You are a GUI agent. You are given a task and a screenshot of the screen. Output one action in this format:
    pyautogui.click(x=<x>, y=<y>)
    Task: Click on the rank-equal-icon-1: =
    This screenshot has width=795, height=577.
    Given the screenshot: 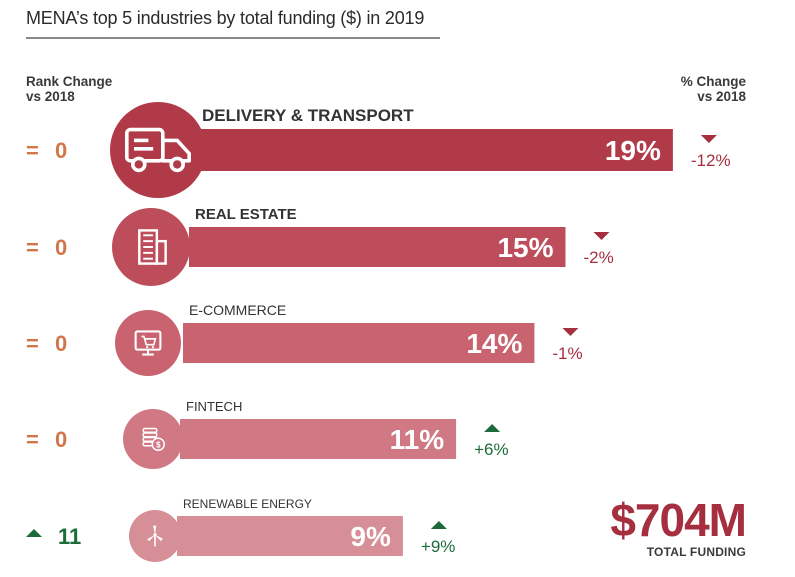 What is the action you would take?
    pyautogui.click(x=32, y=150)
    